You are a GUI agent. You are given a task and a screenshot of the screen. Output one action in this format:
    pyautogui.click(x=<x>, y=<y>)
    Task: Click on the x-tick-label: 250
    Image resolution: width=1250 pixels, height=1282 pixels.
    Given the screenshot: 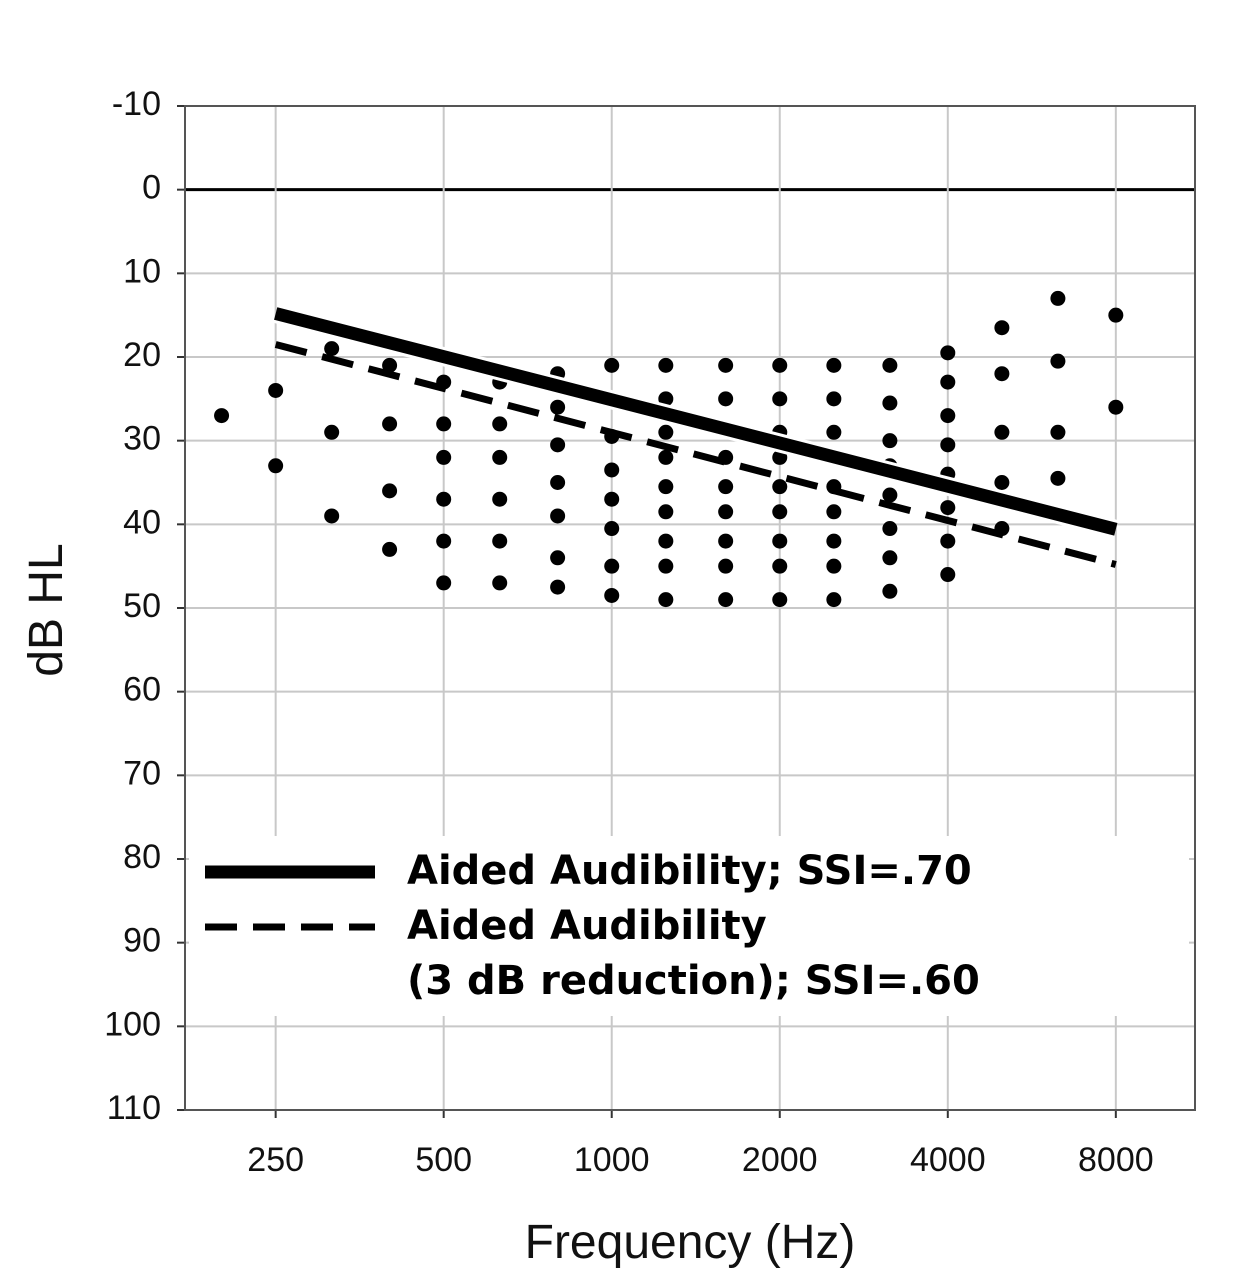 What is the action you would take?
    pyautogui.click(x=275, y=1160)
    